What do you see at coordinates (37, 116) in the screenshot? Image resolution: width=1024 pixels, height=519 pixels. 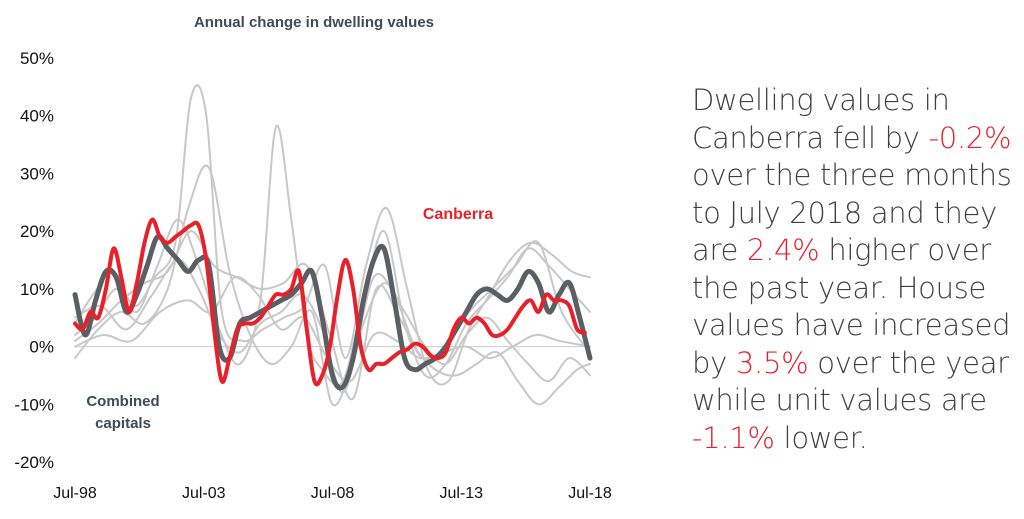 I see `y-tick-label: 40%` at bounding box center [37, 116].